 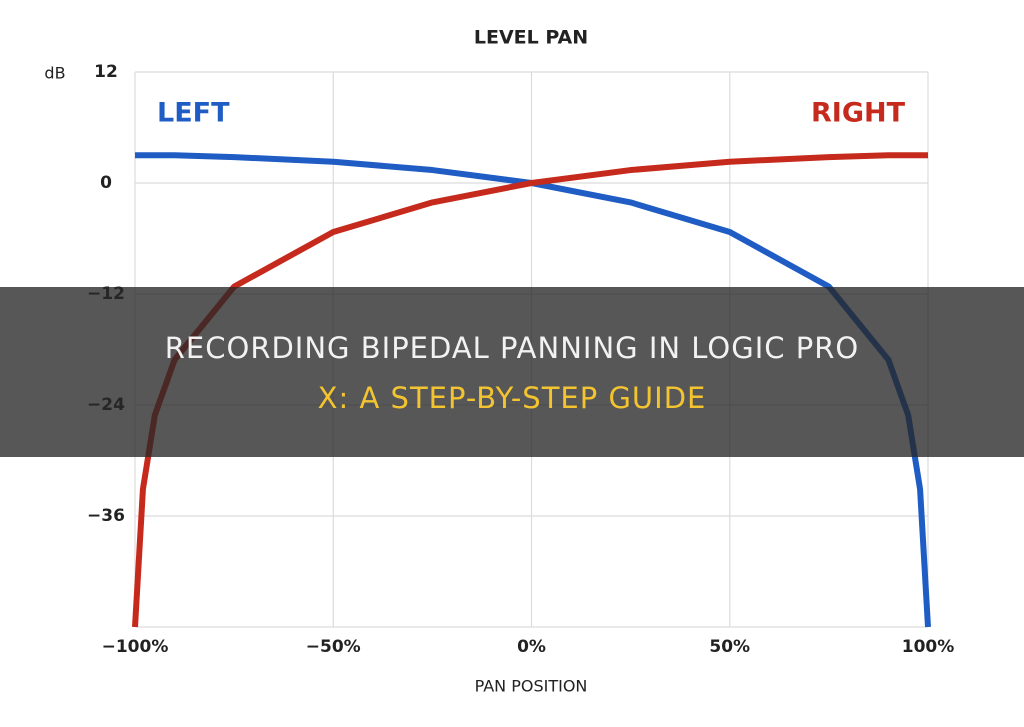 What do you see at coordinates (106, 72) in the screenshot?
I see `y-tick-label: 12` at bounding box center [106, 72].